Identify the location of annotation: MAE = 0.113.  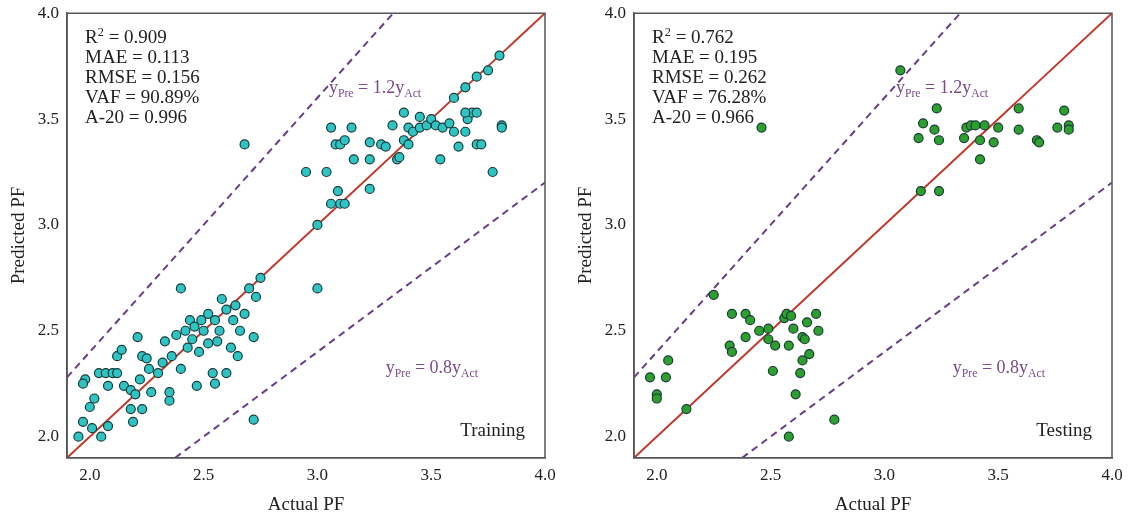
(137, 57).